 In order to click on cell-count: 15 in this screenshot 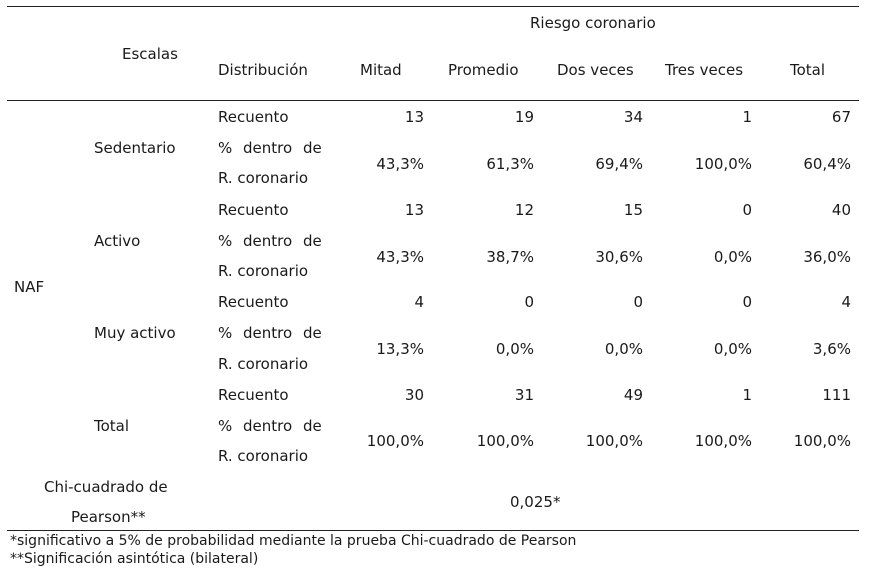, I will do `click(633, 210)`.